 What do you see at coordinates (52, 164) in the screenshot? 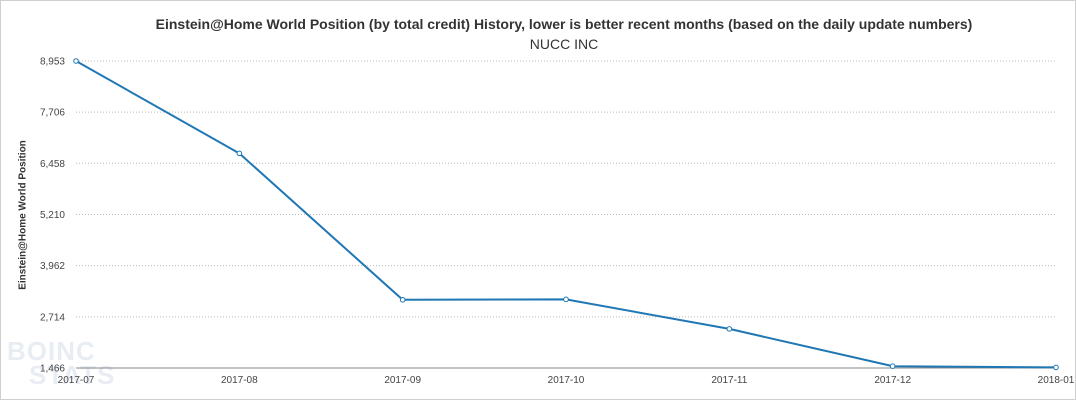
I see `y-tick-label: 6,458` at bounding box center [52, 164].